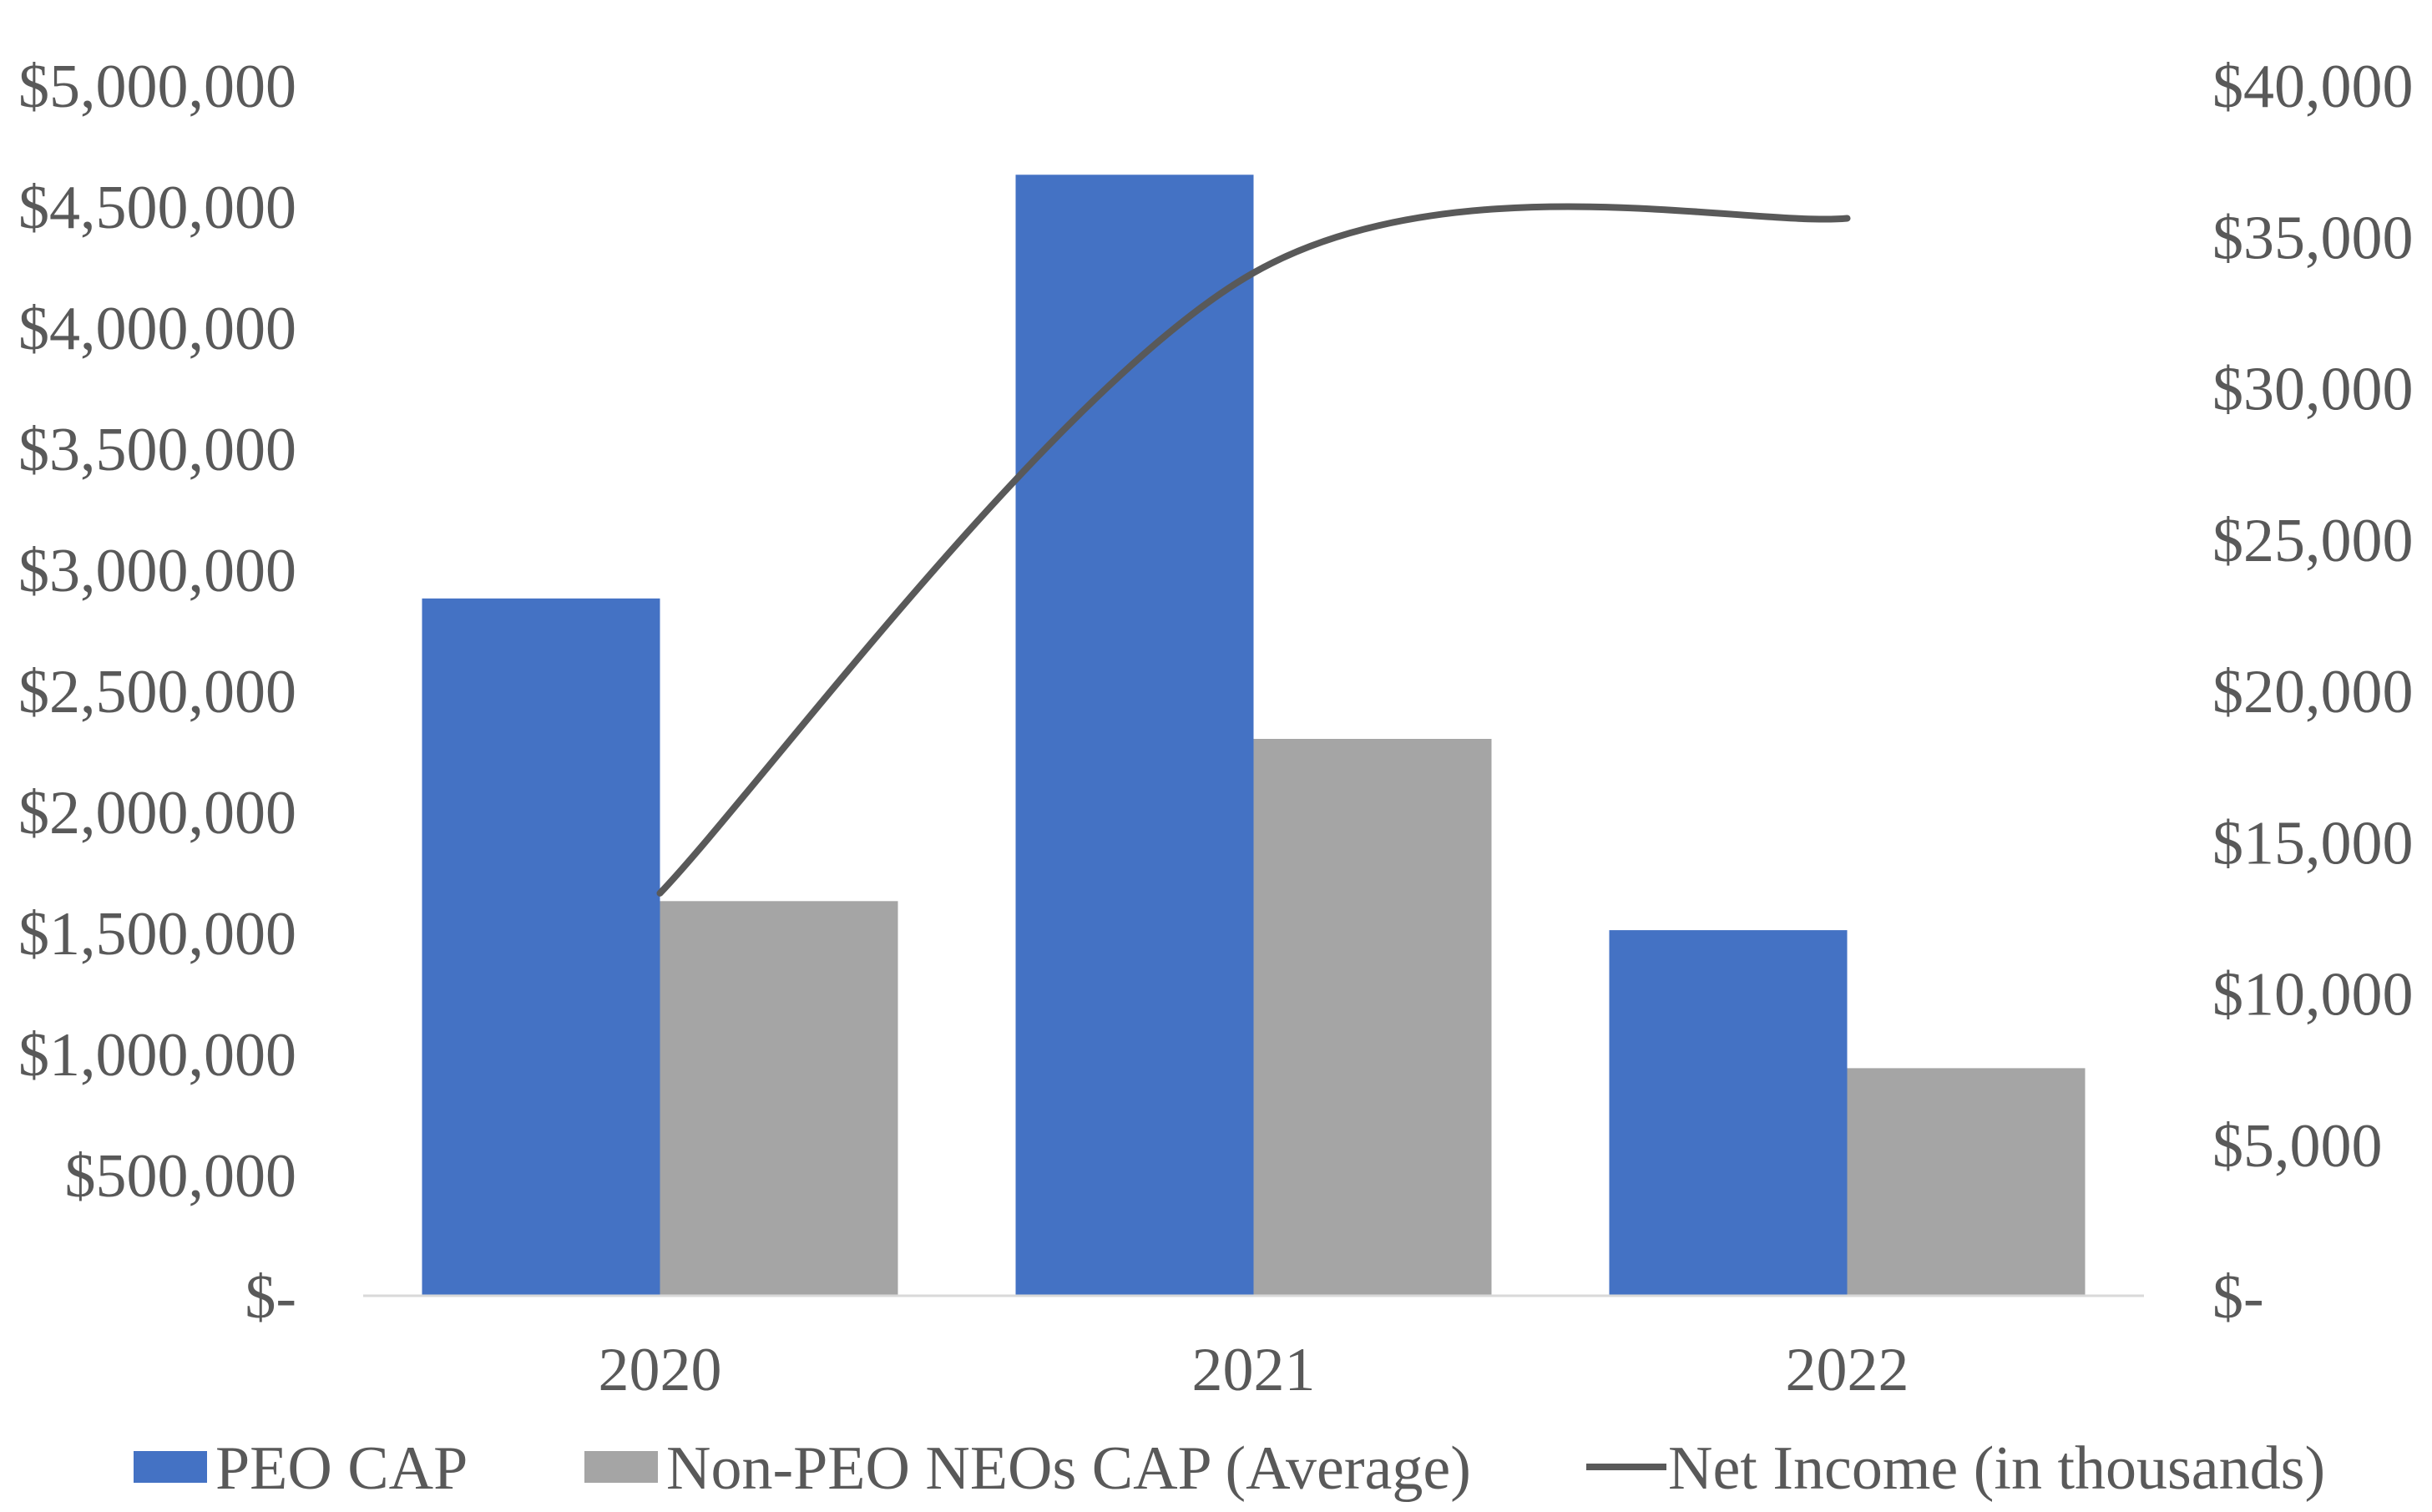 This screenshot has height=1512, width=2432. Describe the element at coordinates (2313, 238) in the screenshot. I see `right-tick-label: $35,000` at that location.